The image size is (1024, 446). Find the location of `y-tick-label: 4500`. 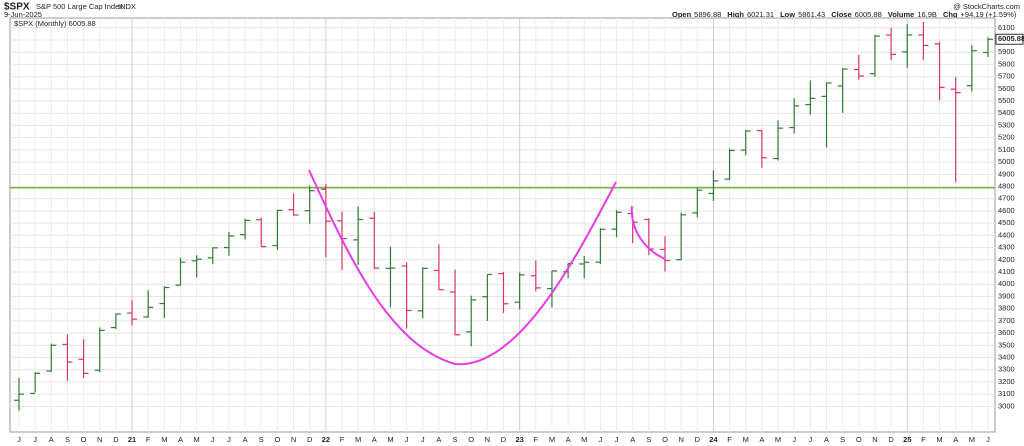

y-tick-label: 4500 is located at coordinates (1006, 222).